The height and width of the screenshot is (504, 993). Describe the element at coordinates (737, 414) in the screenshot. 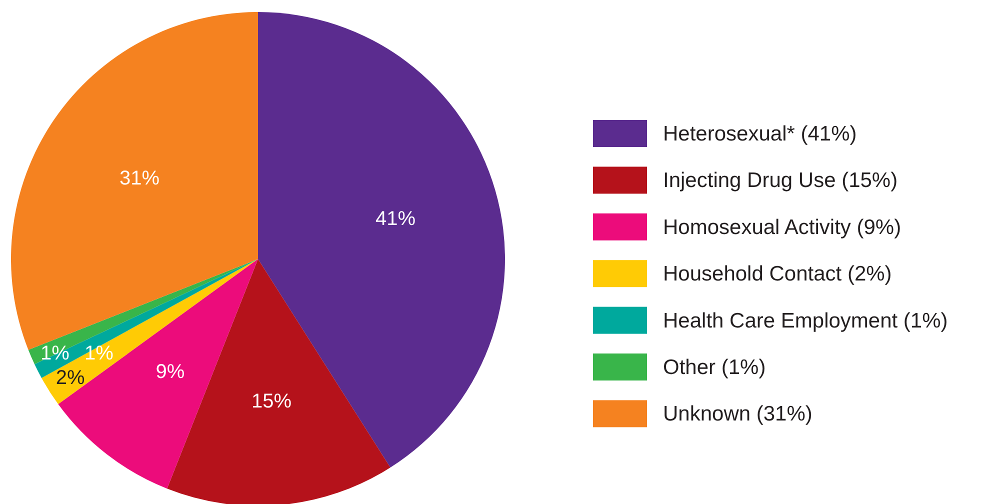

I see `legend-label: Unknown (31%)` at that location.